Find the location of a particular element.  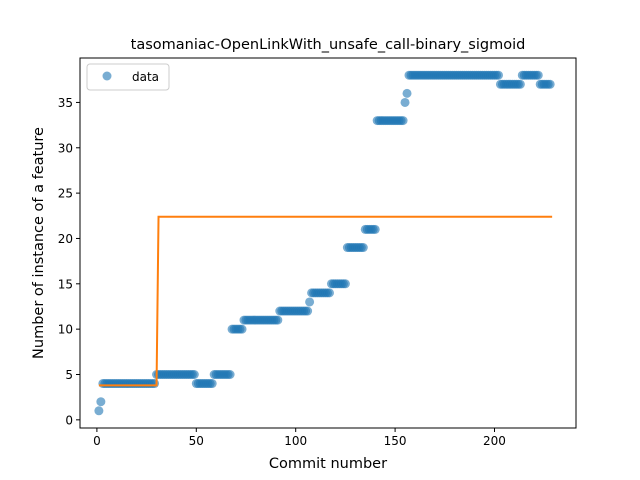

y-axis-label: Number of instance of a feature is located at coordinates (39, 243).